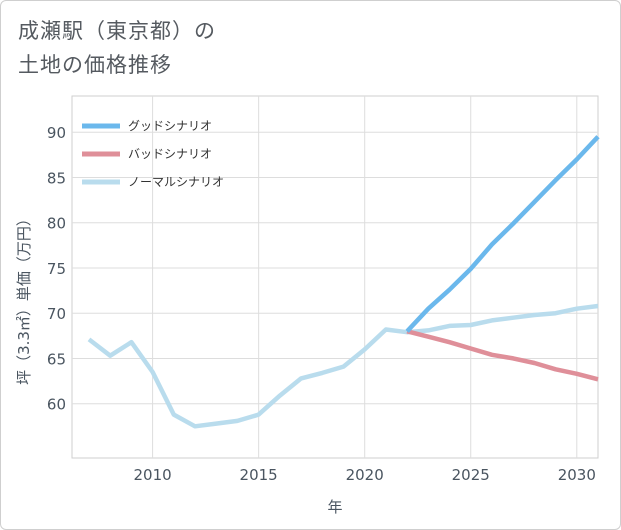  What do you see at coordinates (56, 359) in the screenshot?
I see `y-tick-label: 65` at bounding box center [56, 359].